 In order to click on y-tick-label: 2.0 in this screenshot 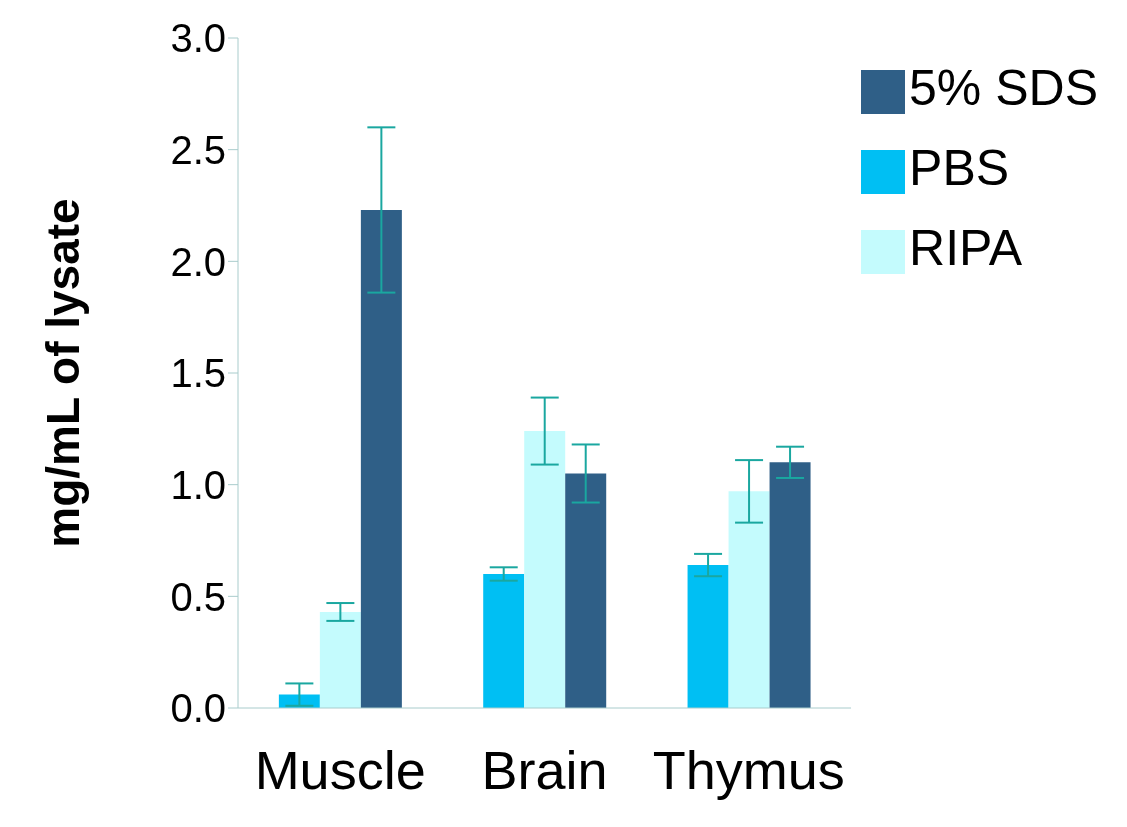, I will do `click(198, 261)`.